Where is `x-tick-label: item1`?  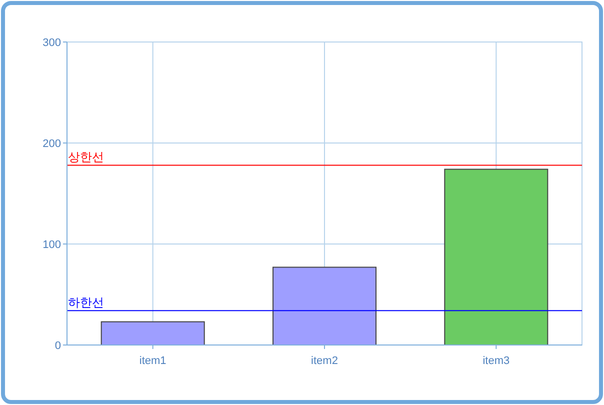
x-tick-label: item1 is located at coordinates (152, 361).